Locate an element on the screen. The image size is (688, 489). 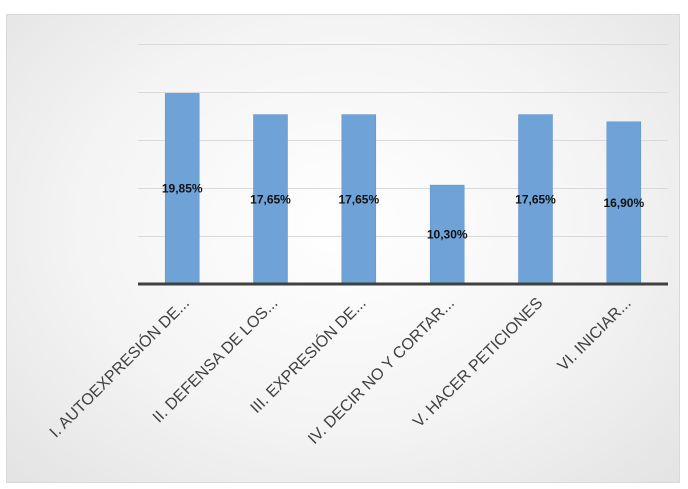
data-label-1: 19,85% is located at coordinates (182, 189).